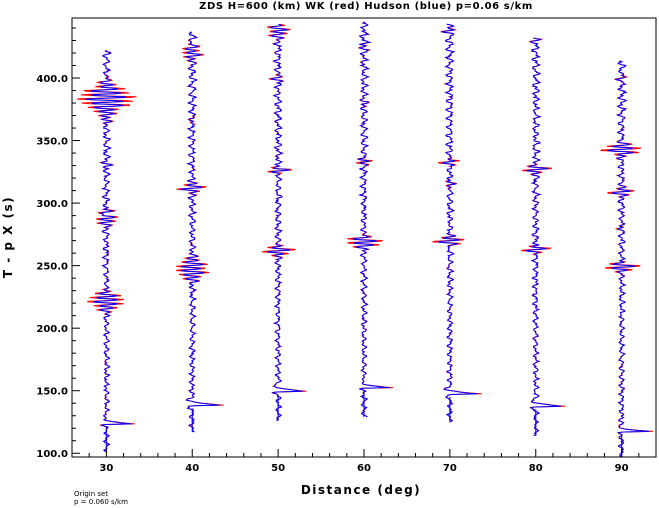 The image size is (659, 508). What do you see at coordinates (106, 468) in the screenshot?
I see `x-tick-label: 30` at bounding box center [106, 468].